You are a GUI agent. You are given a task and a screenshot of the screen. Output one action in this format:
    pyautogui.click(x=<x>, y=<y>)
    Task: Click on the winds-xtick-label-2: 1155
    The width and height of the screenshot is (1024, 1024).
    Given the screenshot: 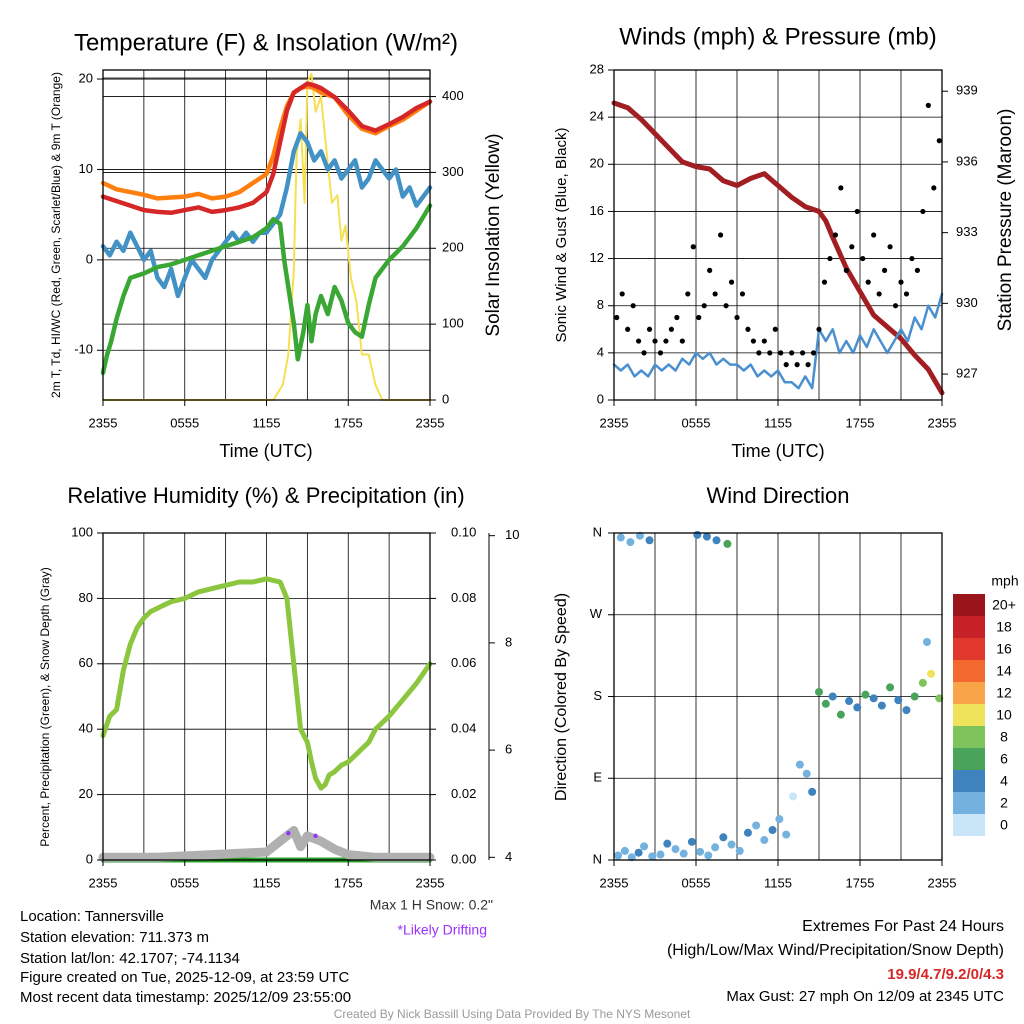 What is the action you would take?
    pyautogui.click(x=778, y=422)
    